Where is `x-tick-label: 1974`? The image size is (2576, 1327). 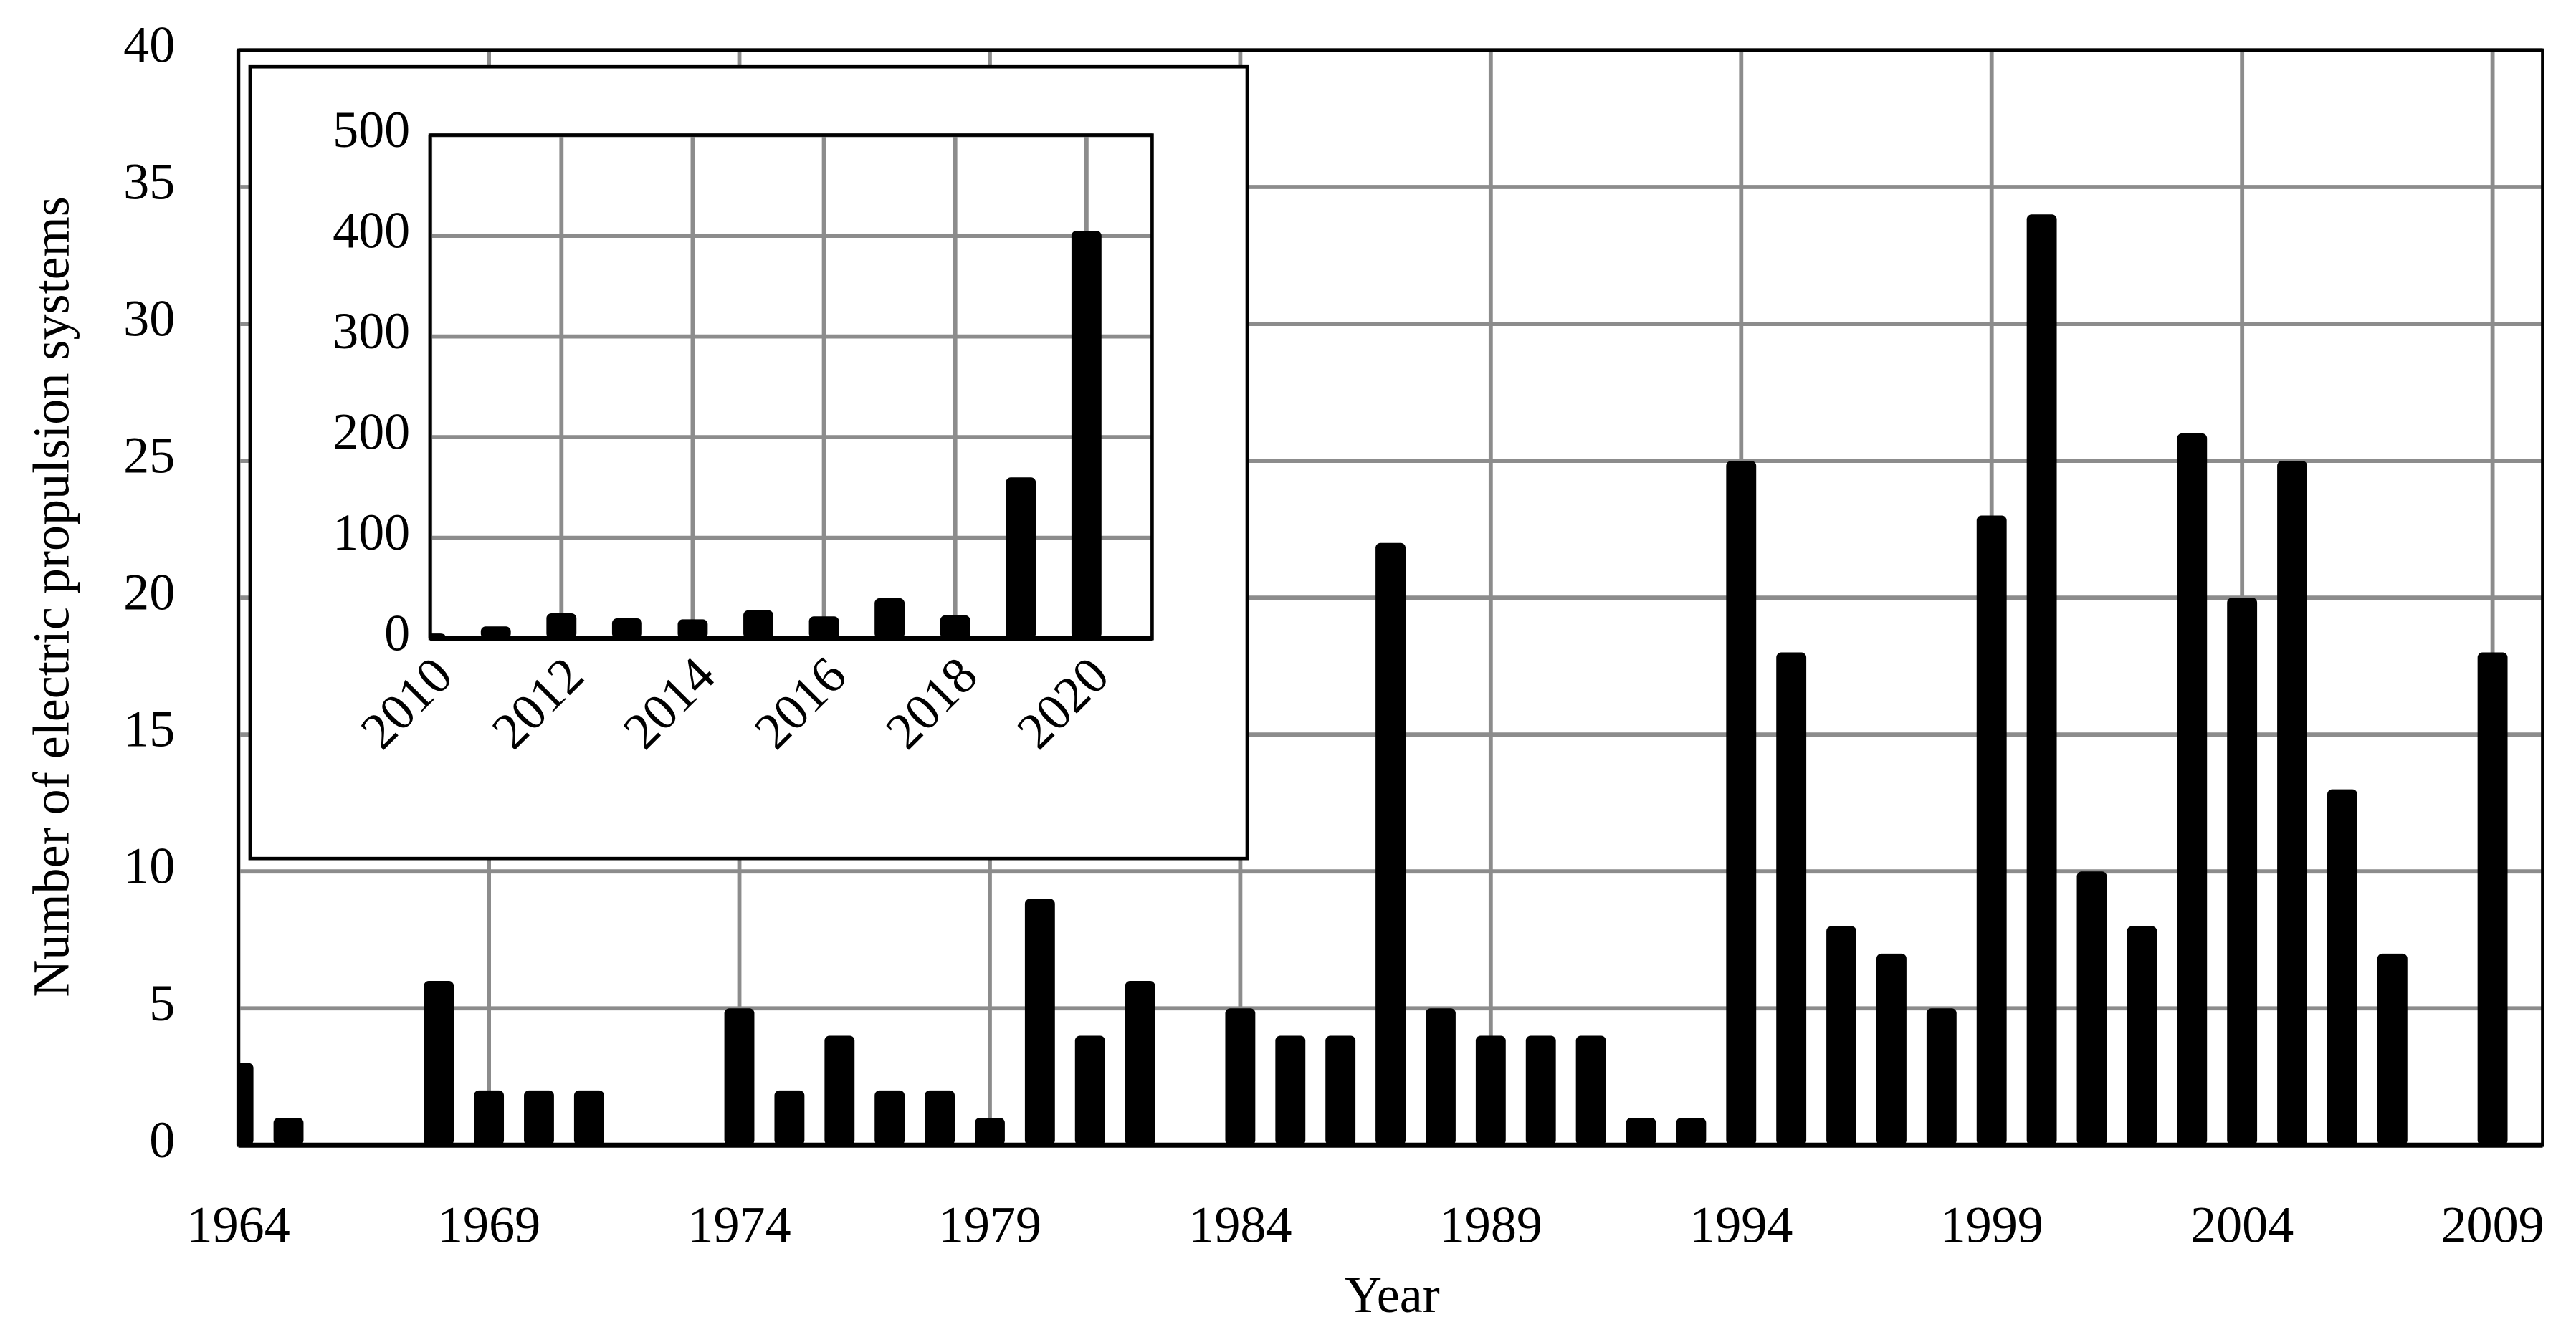 x-tick-label: 1974 is located at coordinates (739, 1224).